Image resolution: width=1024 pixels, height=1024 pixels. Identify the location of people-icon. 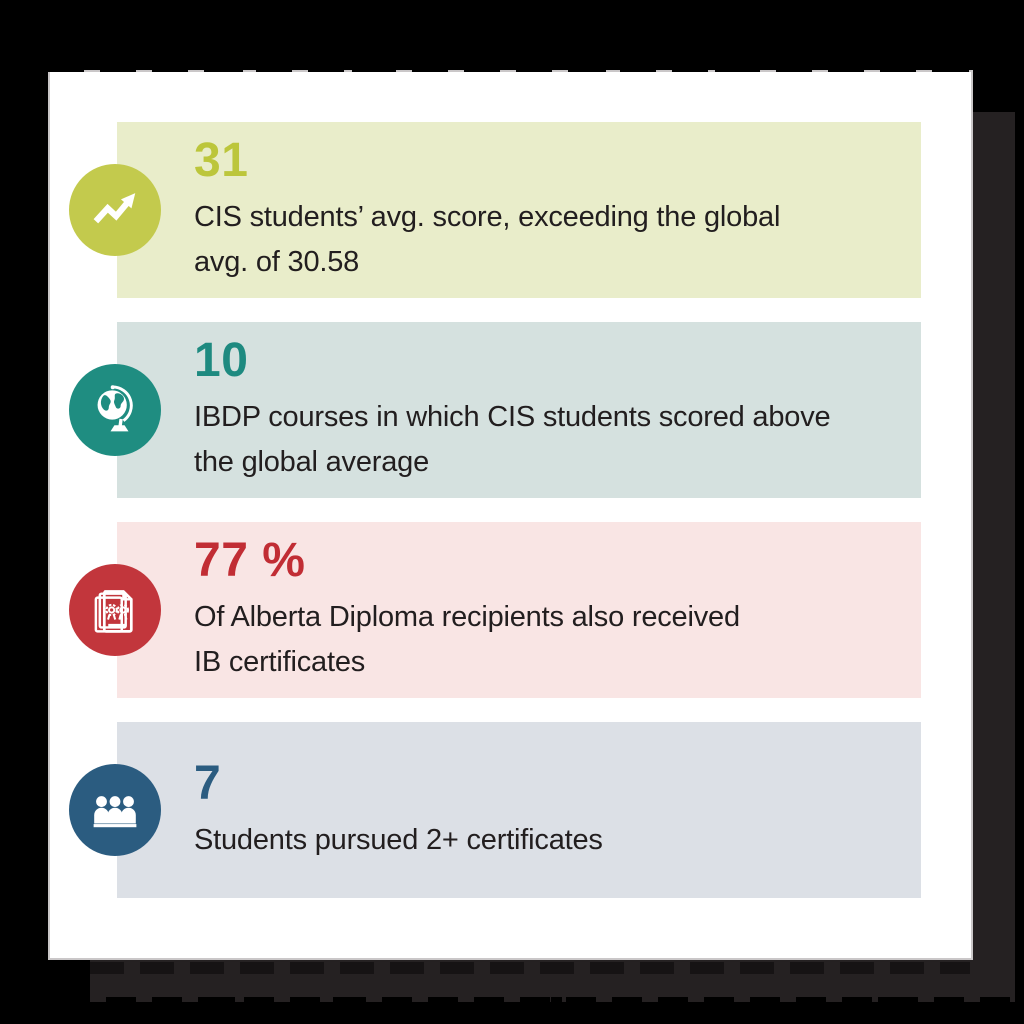
(115, 810).